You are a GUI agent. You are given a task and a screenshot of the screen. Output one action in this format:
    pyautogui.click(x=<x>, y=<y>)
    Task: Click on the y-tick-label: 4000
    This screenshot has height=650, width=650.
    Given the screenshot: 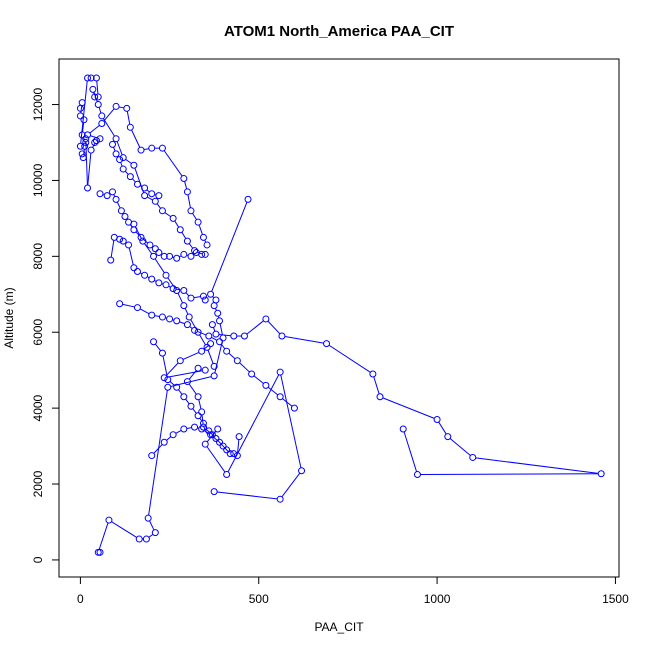 What is the action you would take?
    pyautogui.click(x=38, y=407)
    